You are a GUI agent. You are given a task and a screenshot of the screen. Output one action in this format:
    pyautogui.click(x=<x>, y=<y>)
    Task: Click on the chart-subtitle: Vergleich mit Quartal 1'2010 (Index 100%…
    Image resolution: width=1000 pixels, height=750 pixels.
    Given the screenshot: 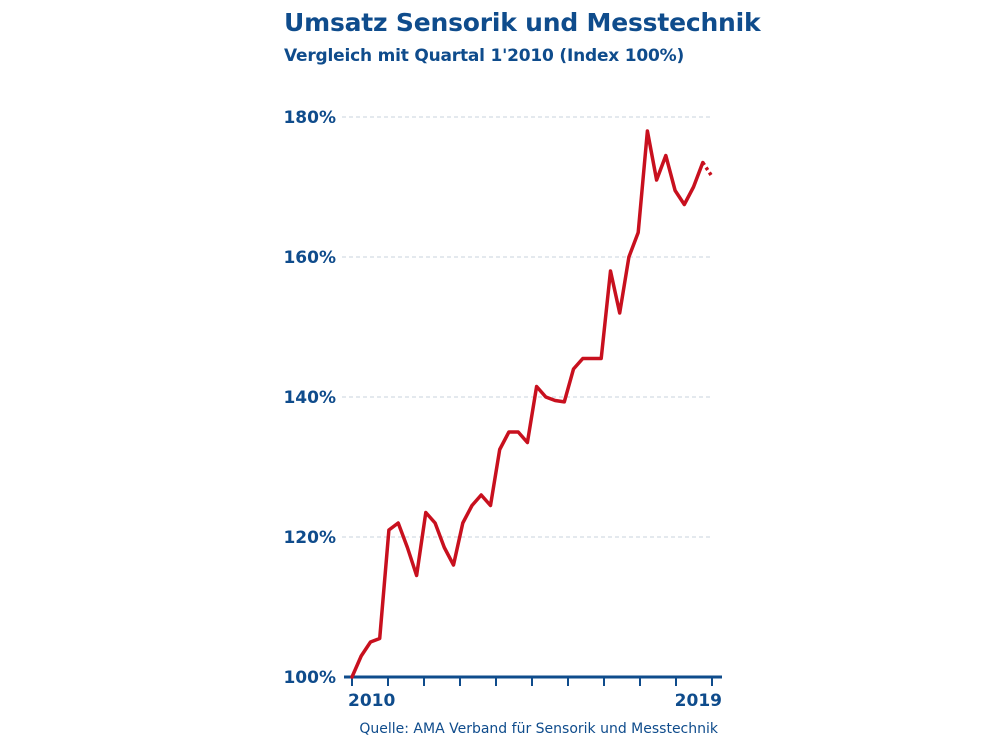 What is the action you would take?
    pyautogui.click(x=484, y=56)
    